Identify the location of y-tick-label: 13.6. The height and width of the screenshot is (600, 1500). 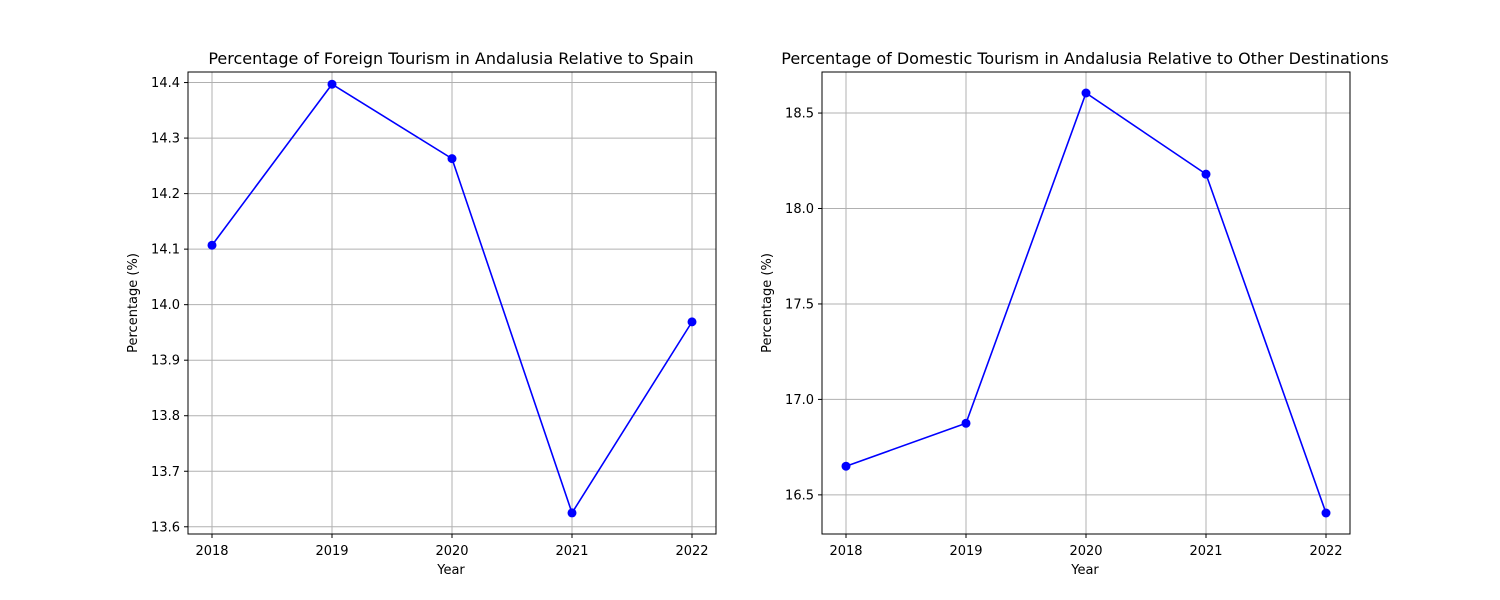
(165, 527).